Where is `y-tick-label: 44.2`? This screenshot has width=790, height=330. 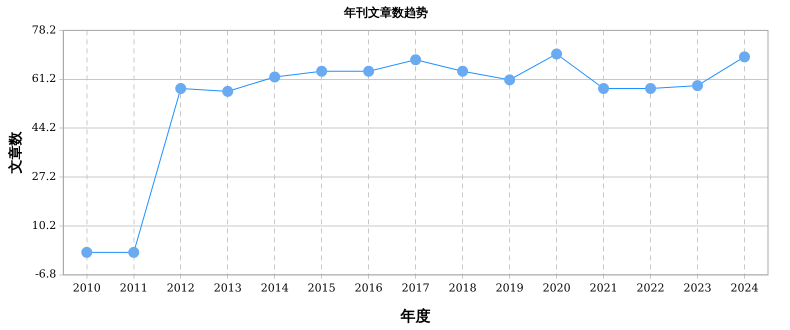
y-tick-label: 44.2 is located at coordinates (44, 127).